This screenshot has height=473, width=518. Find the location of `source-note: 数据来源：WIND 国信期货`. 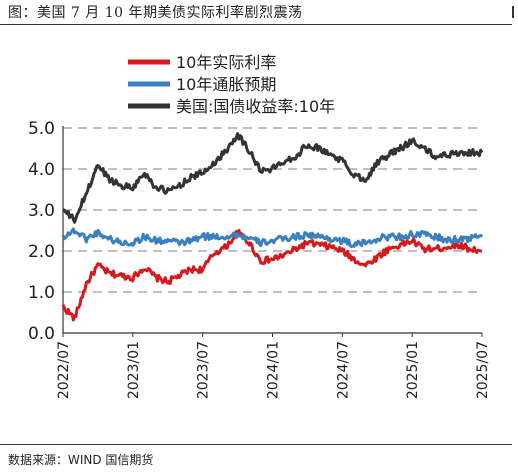

source-note: 数据来源：WIND 国信期货 is located at coordinates (81, 460).